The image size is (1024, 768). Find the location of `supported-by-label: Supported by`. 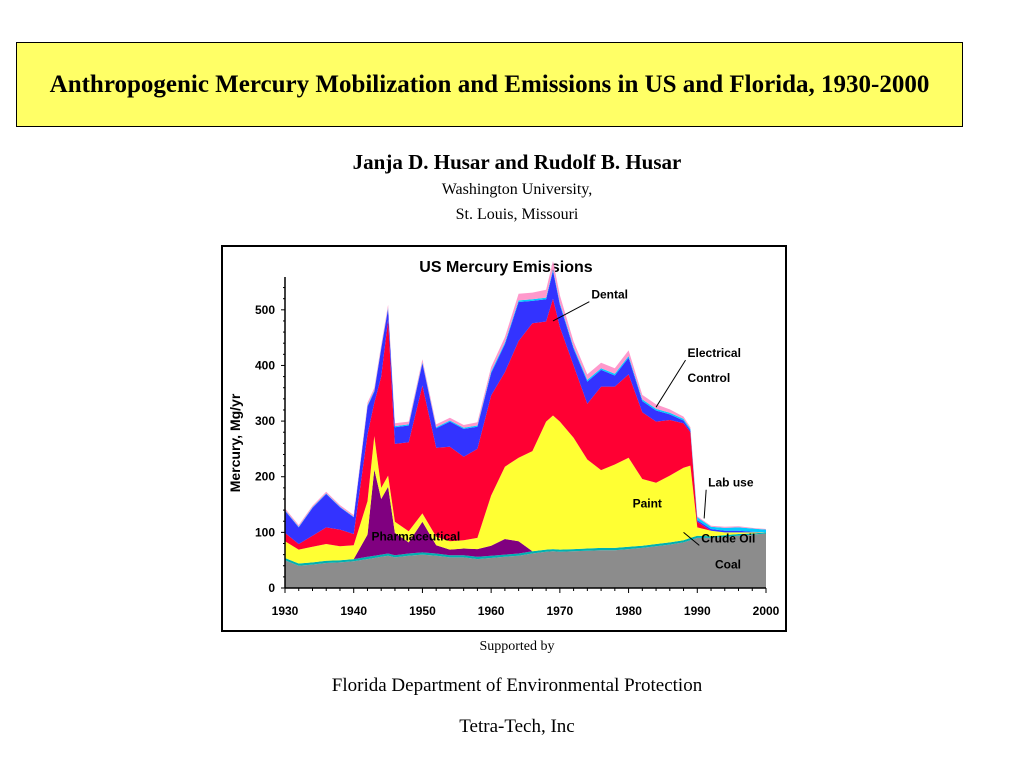

supported-by-label: Supported by is located at coordinates (517, 646).